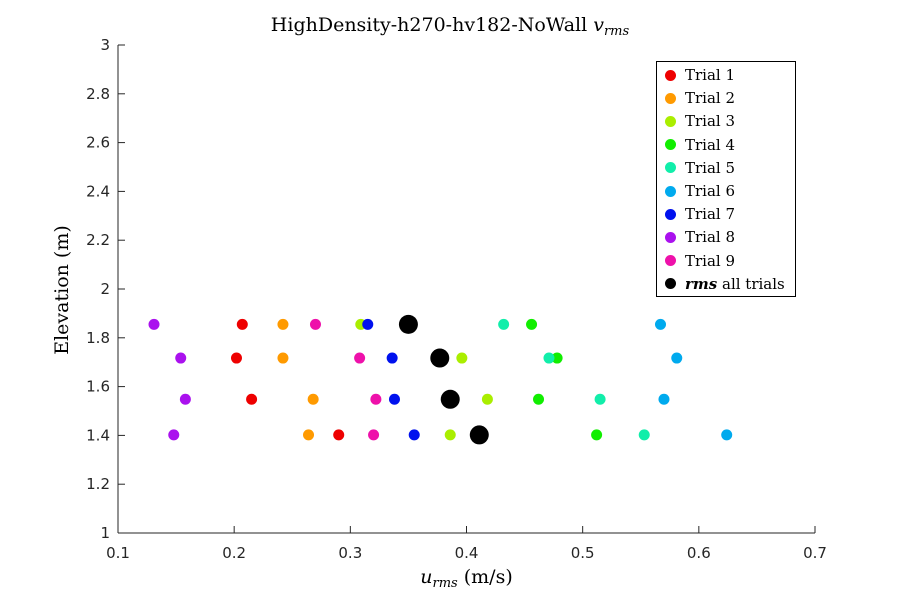 This screenshot has width=900, height=600. I want to click on legend-item: rms all trials, so click(725, 284).